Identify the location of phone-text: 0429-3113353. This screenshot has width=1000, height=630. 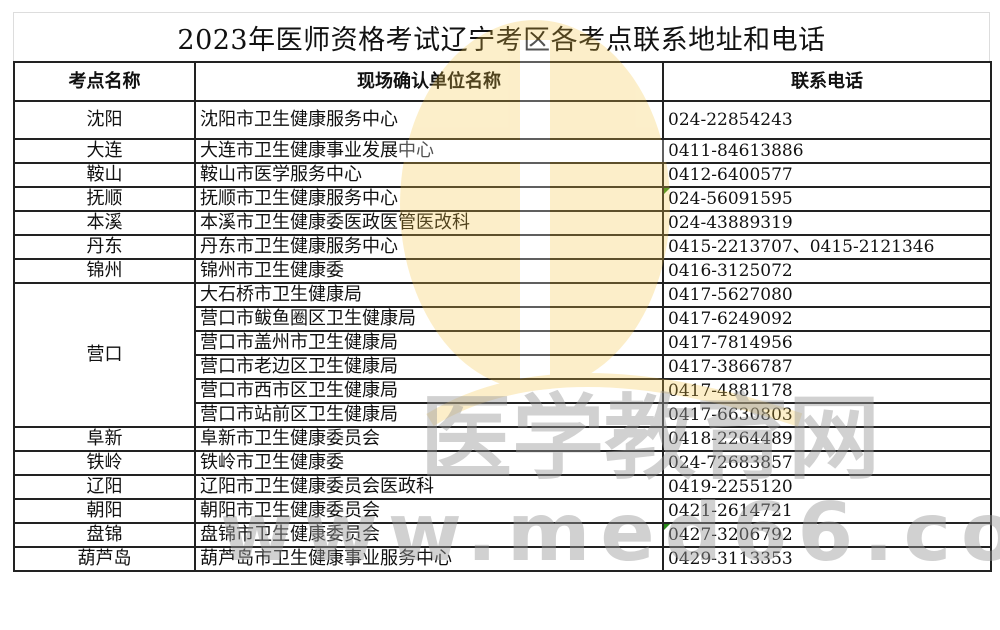
(730, 559).